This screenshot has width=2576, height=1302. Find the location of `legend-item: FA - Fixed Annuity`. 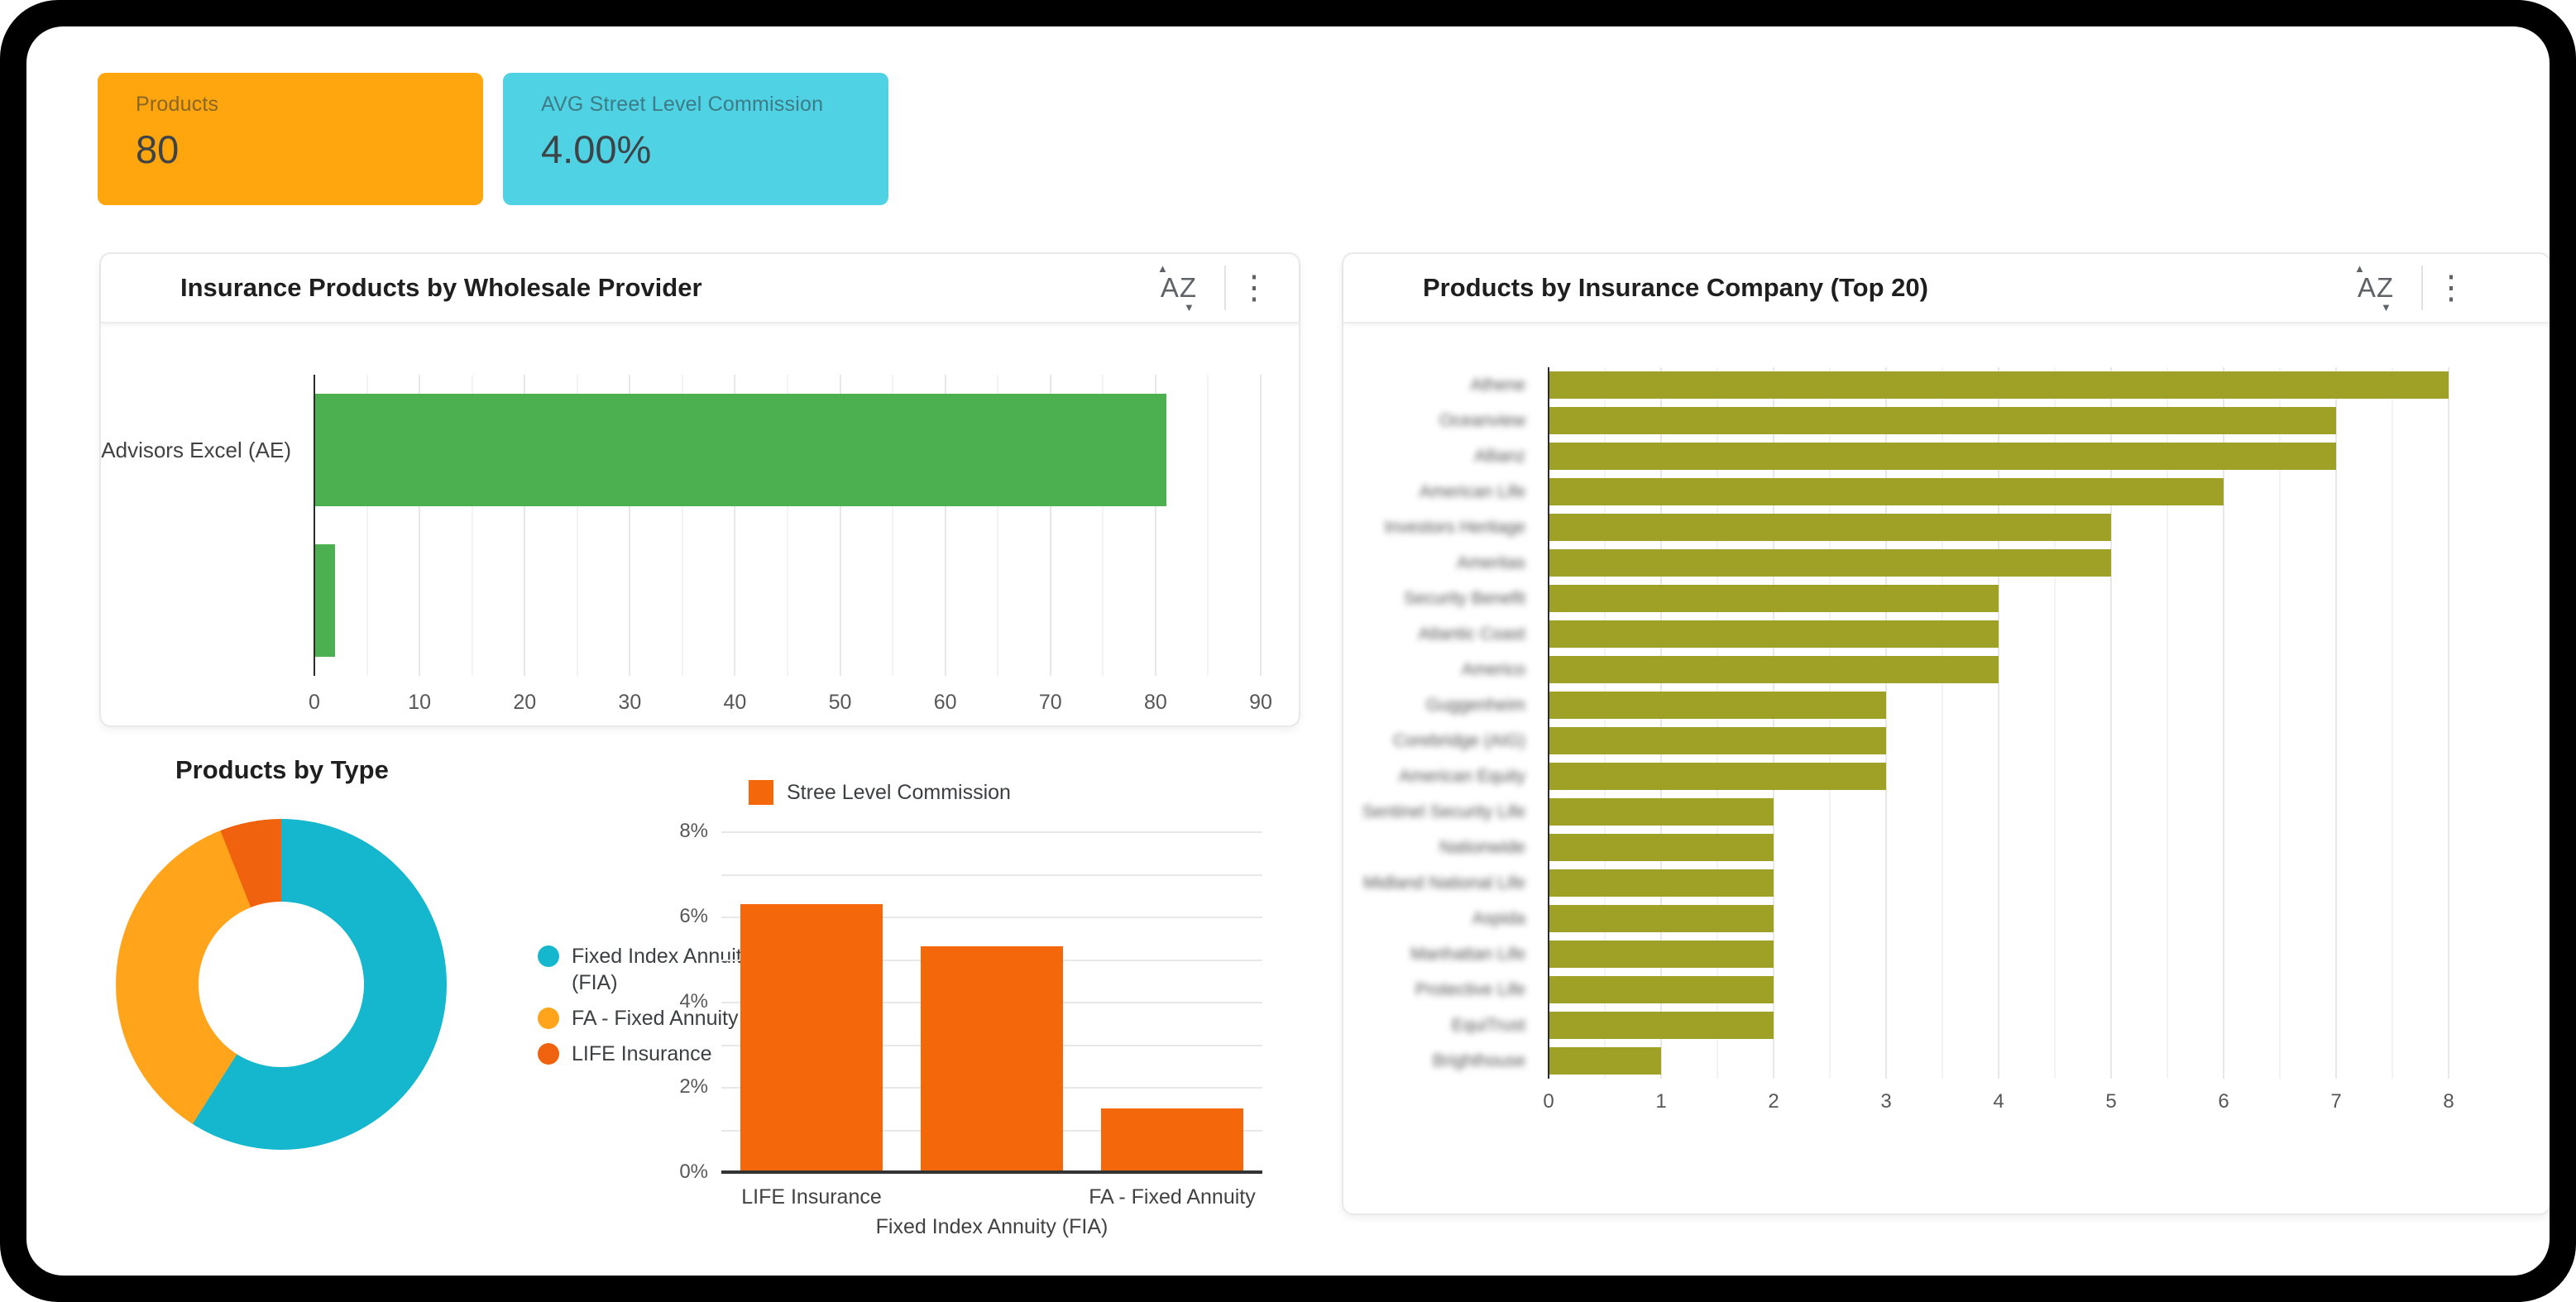

legend-item: FA - Fixed Annuity is located at coordinates (670, 1018).